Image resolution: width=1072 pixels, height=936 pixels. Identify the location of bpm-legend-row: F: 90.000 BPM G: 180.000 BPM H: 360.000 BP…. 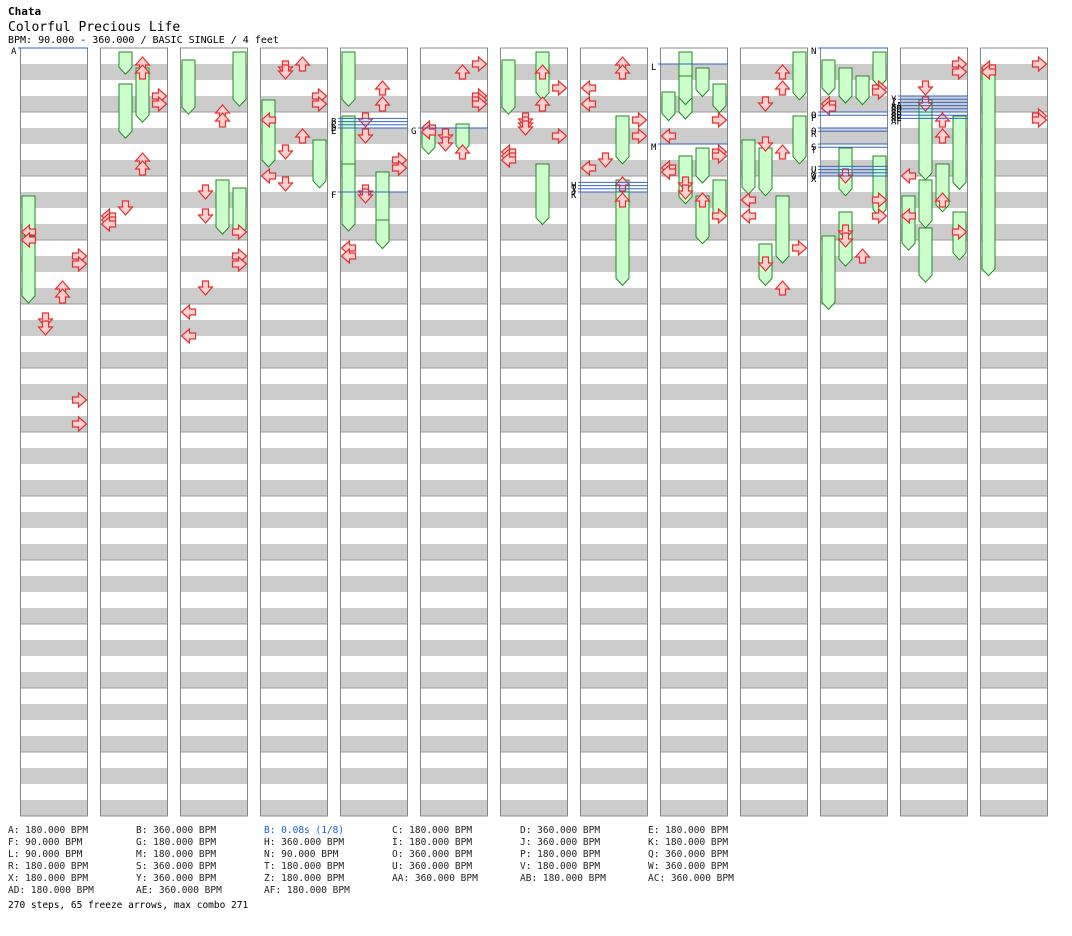
(392, 843).